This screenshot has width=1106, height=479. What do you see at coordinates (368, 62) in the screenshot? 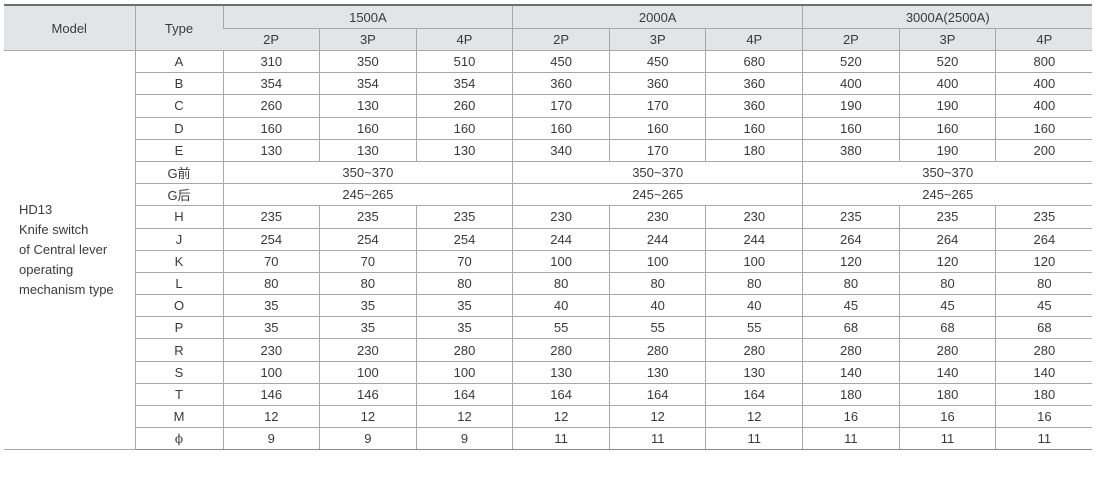
I see `value-cell: 350` at bounding box center [368, 62].